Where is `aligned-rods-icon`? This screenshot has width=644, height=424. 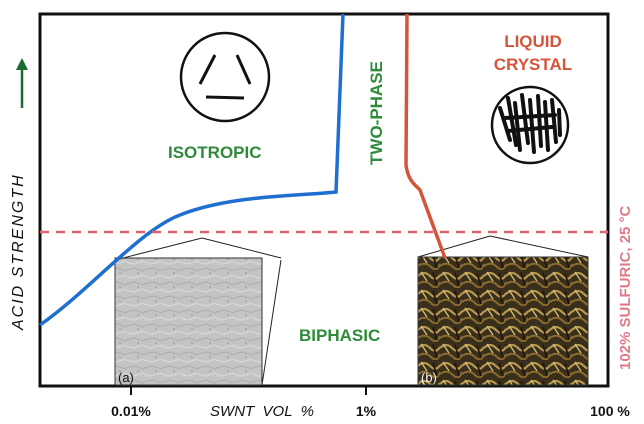 aligned-rods-icon is located at coordinates (530, 125).